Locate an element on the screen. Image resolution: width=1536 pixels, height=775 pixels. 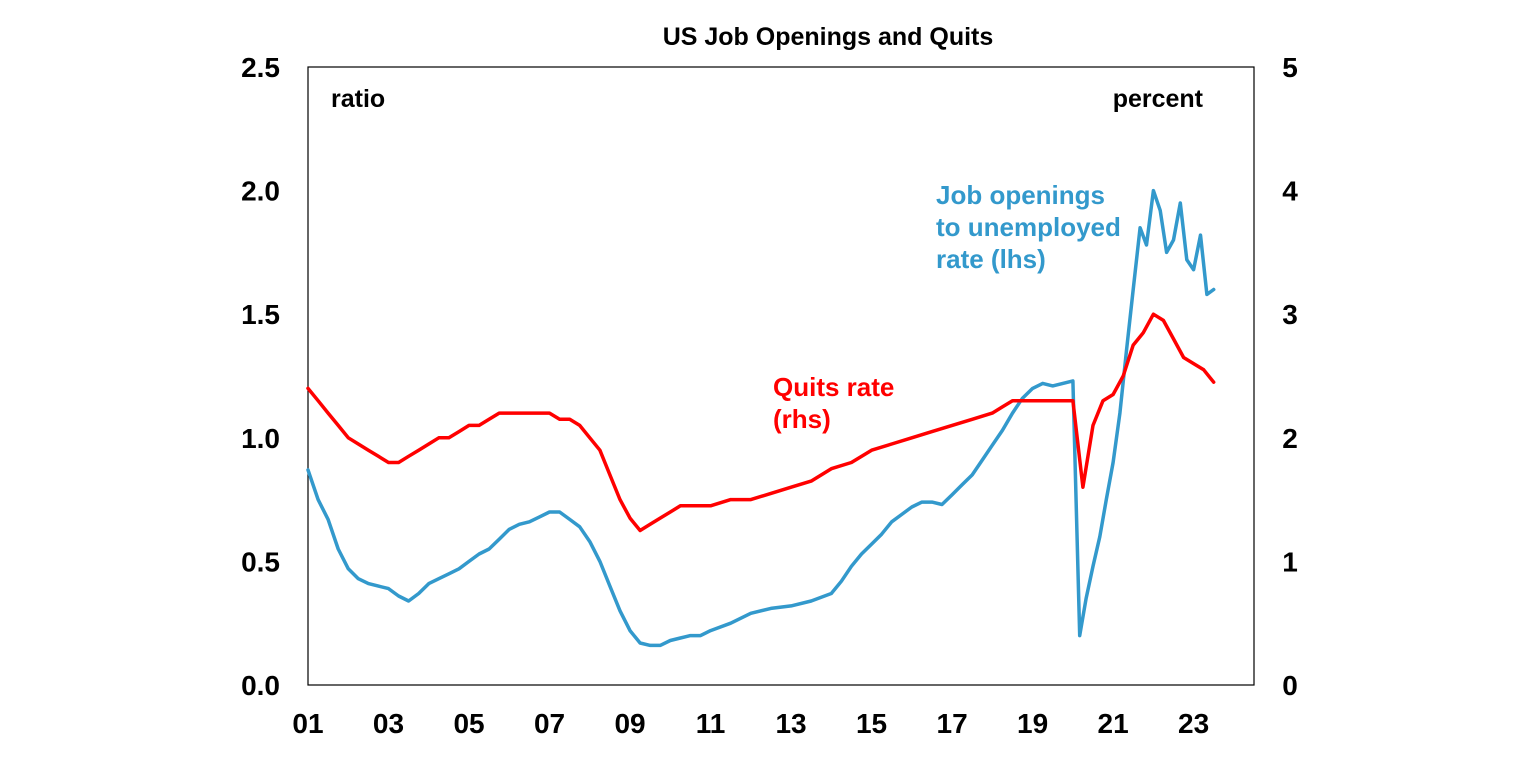
x-tick-label: 13 is located at coordinates (790, 723).